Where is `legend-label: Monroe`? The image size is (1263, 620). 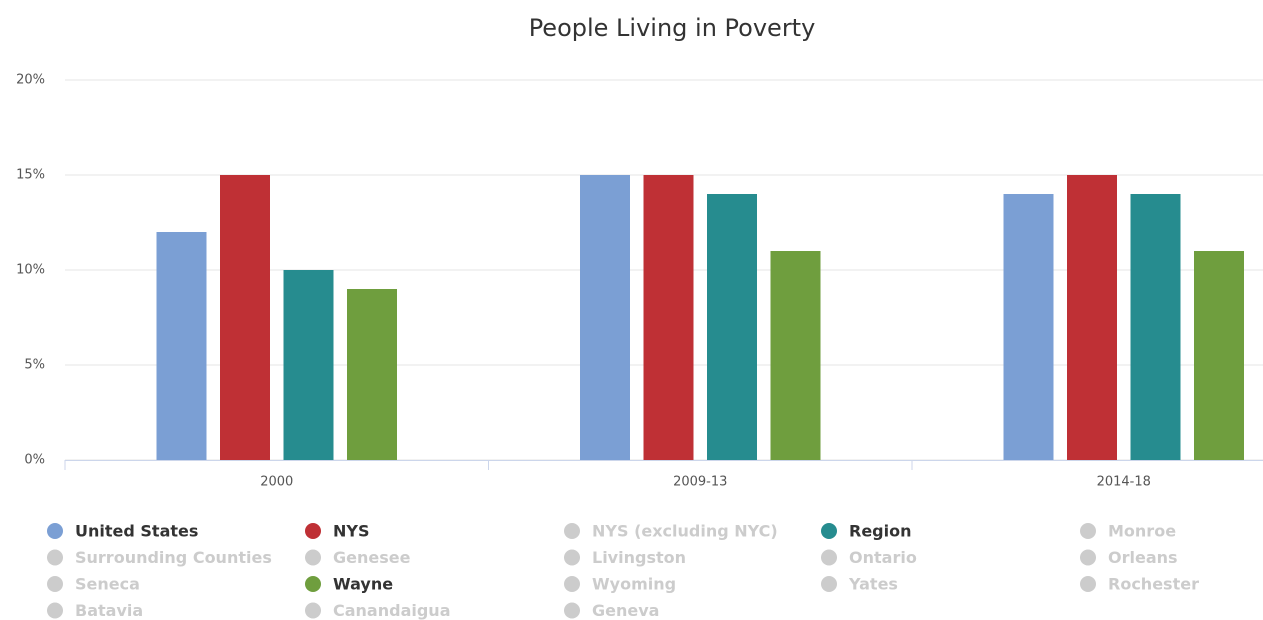 legend-label: Monroe is located at coordinates (1142, 531).